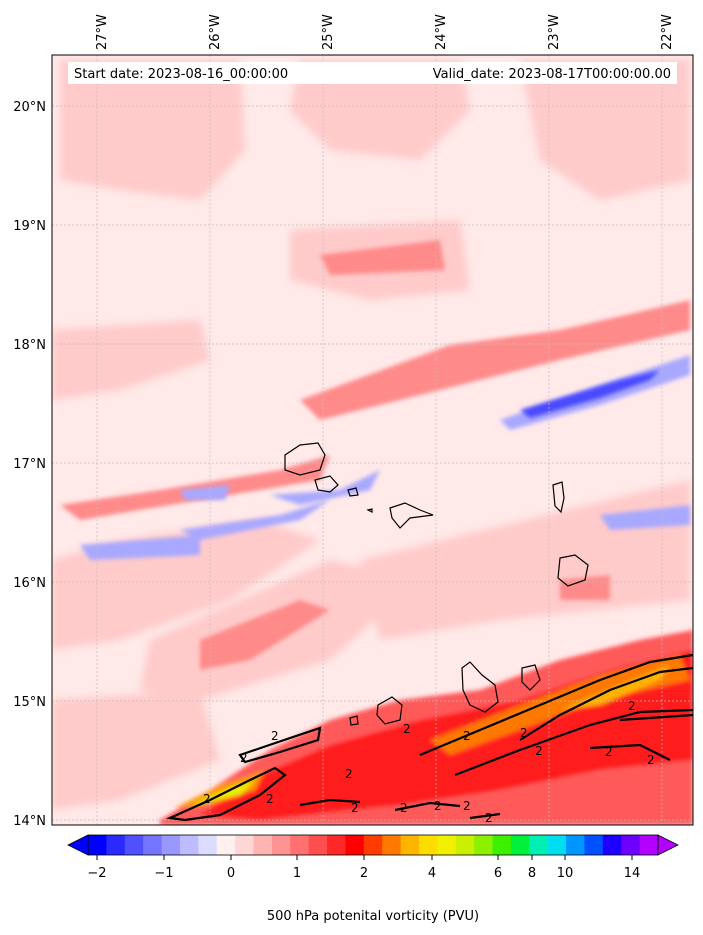 Image resolution: width=703 pixels, height=935 pixels. What do you see at coordinates (29, 702) in the screenshot?
I see `lat-label: 15°N` at bounding box center [29, 702].